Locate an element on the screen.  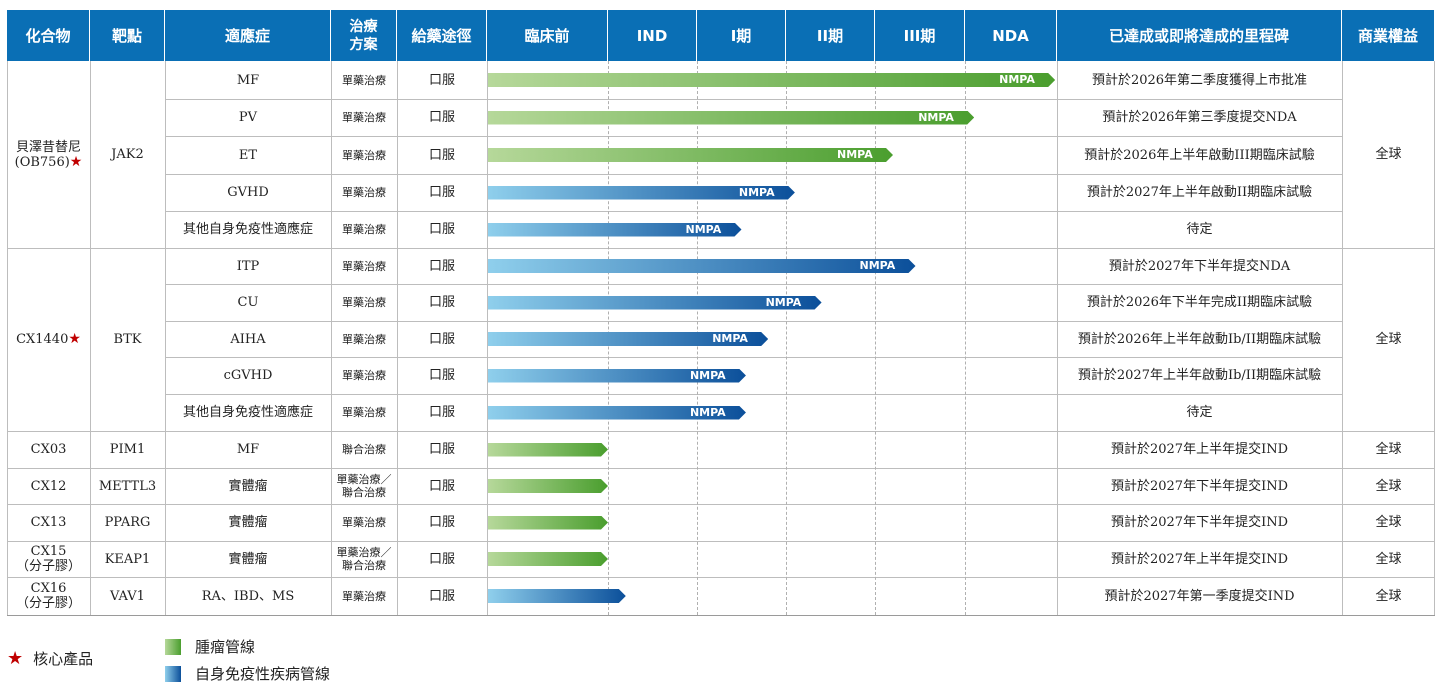
header-rights: 商業權益 is located at coordinates (1388, 35).